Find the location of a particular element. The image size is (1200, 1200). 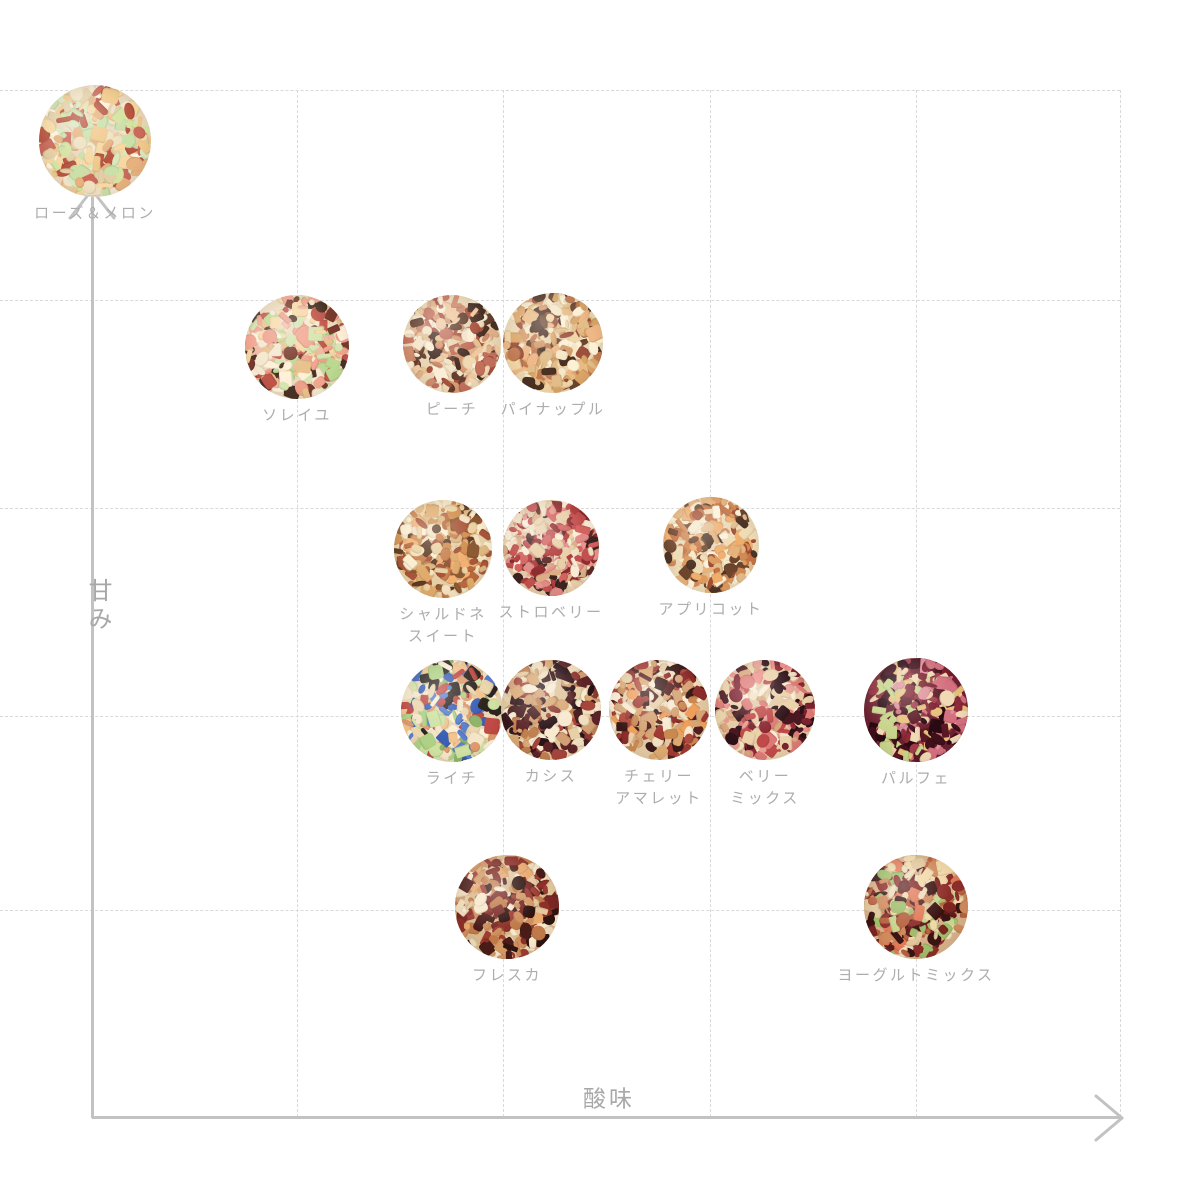

product-marker: ライチ is located at coordinates (452, 725).